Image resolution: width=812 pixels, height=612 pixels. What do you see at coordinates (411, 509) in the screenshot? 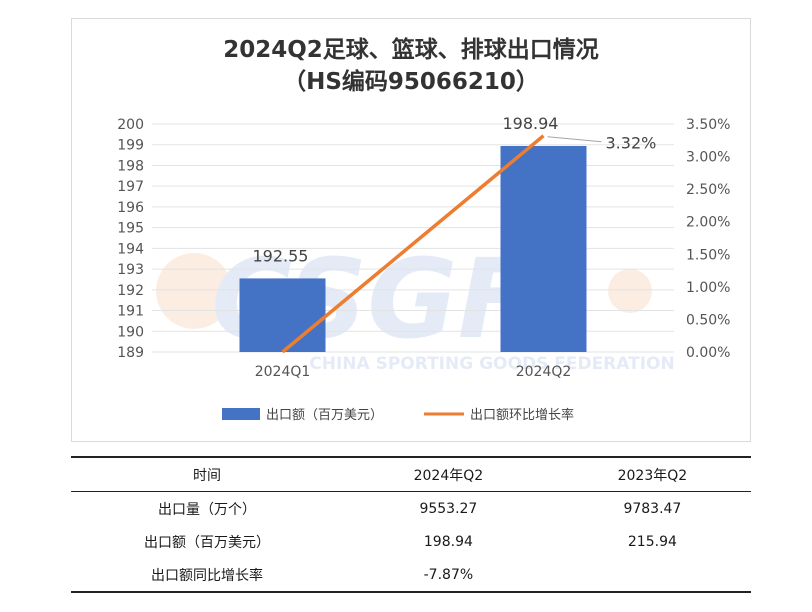
I see `table-row: 出口量（万个） 9553.27 9783.47` at bounding box center [411, 509].